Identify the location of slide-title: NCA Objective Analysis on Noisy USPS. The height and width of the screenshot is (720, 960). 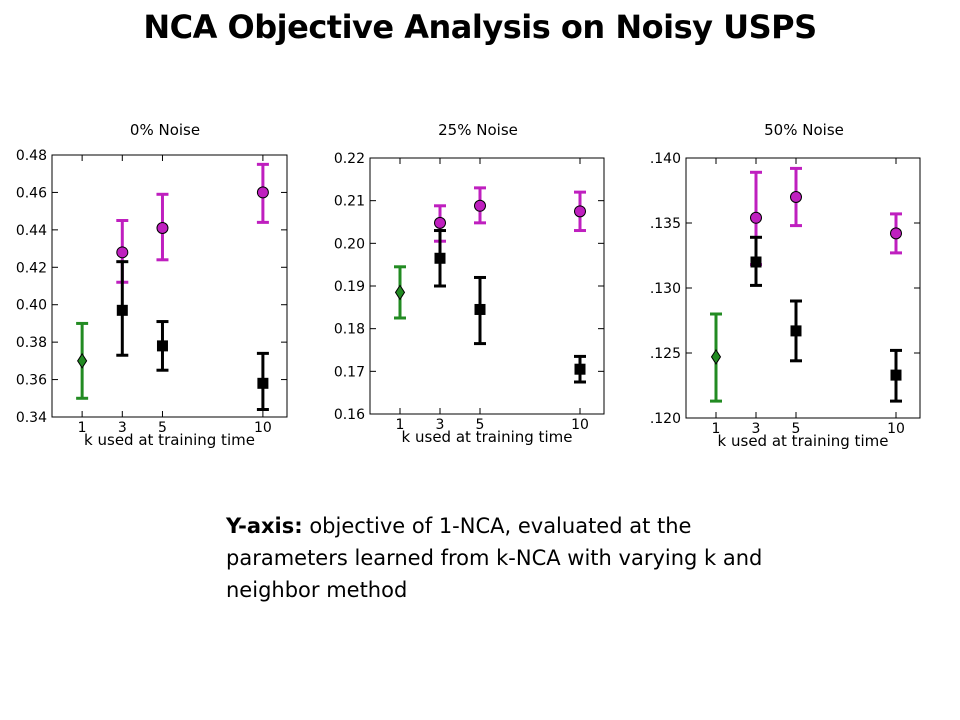
(480, 27).